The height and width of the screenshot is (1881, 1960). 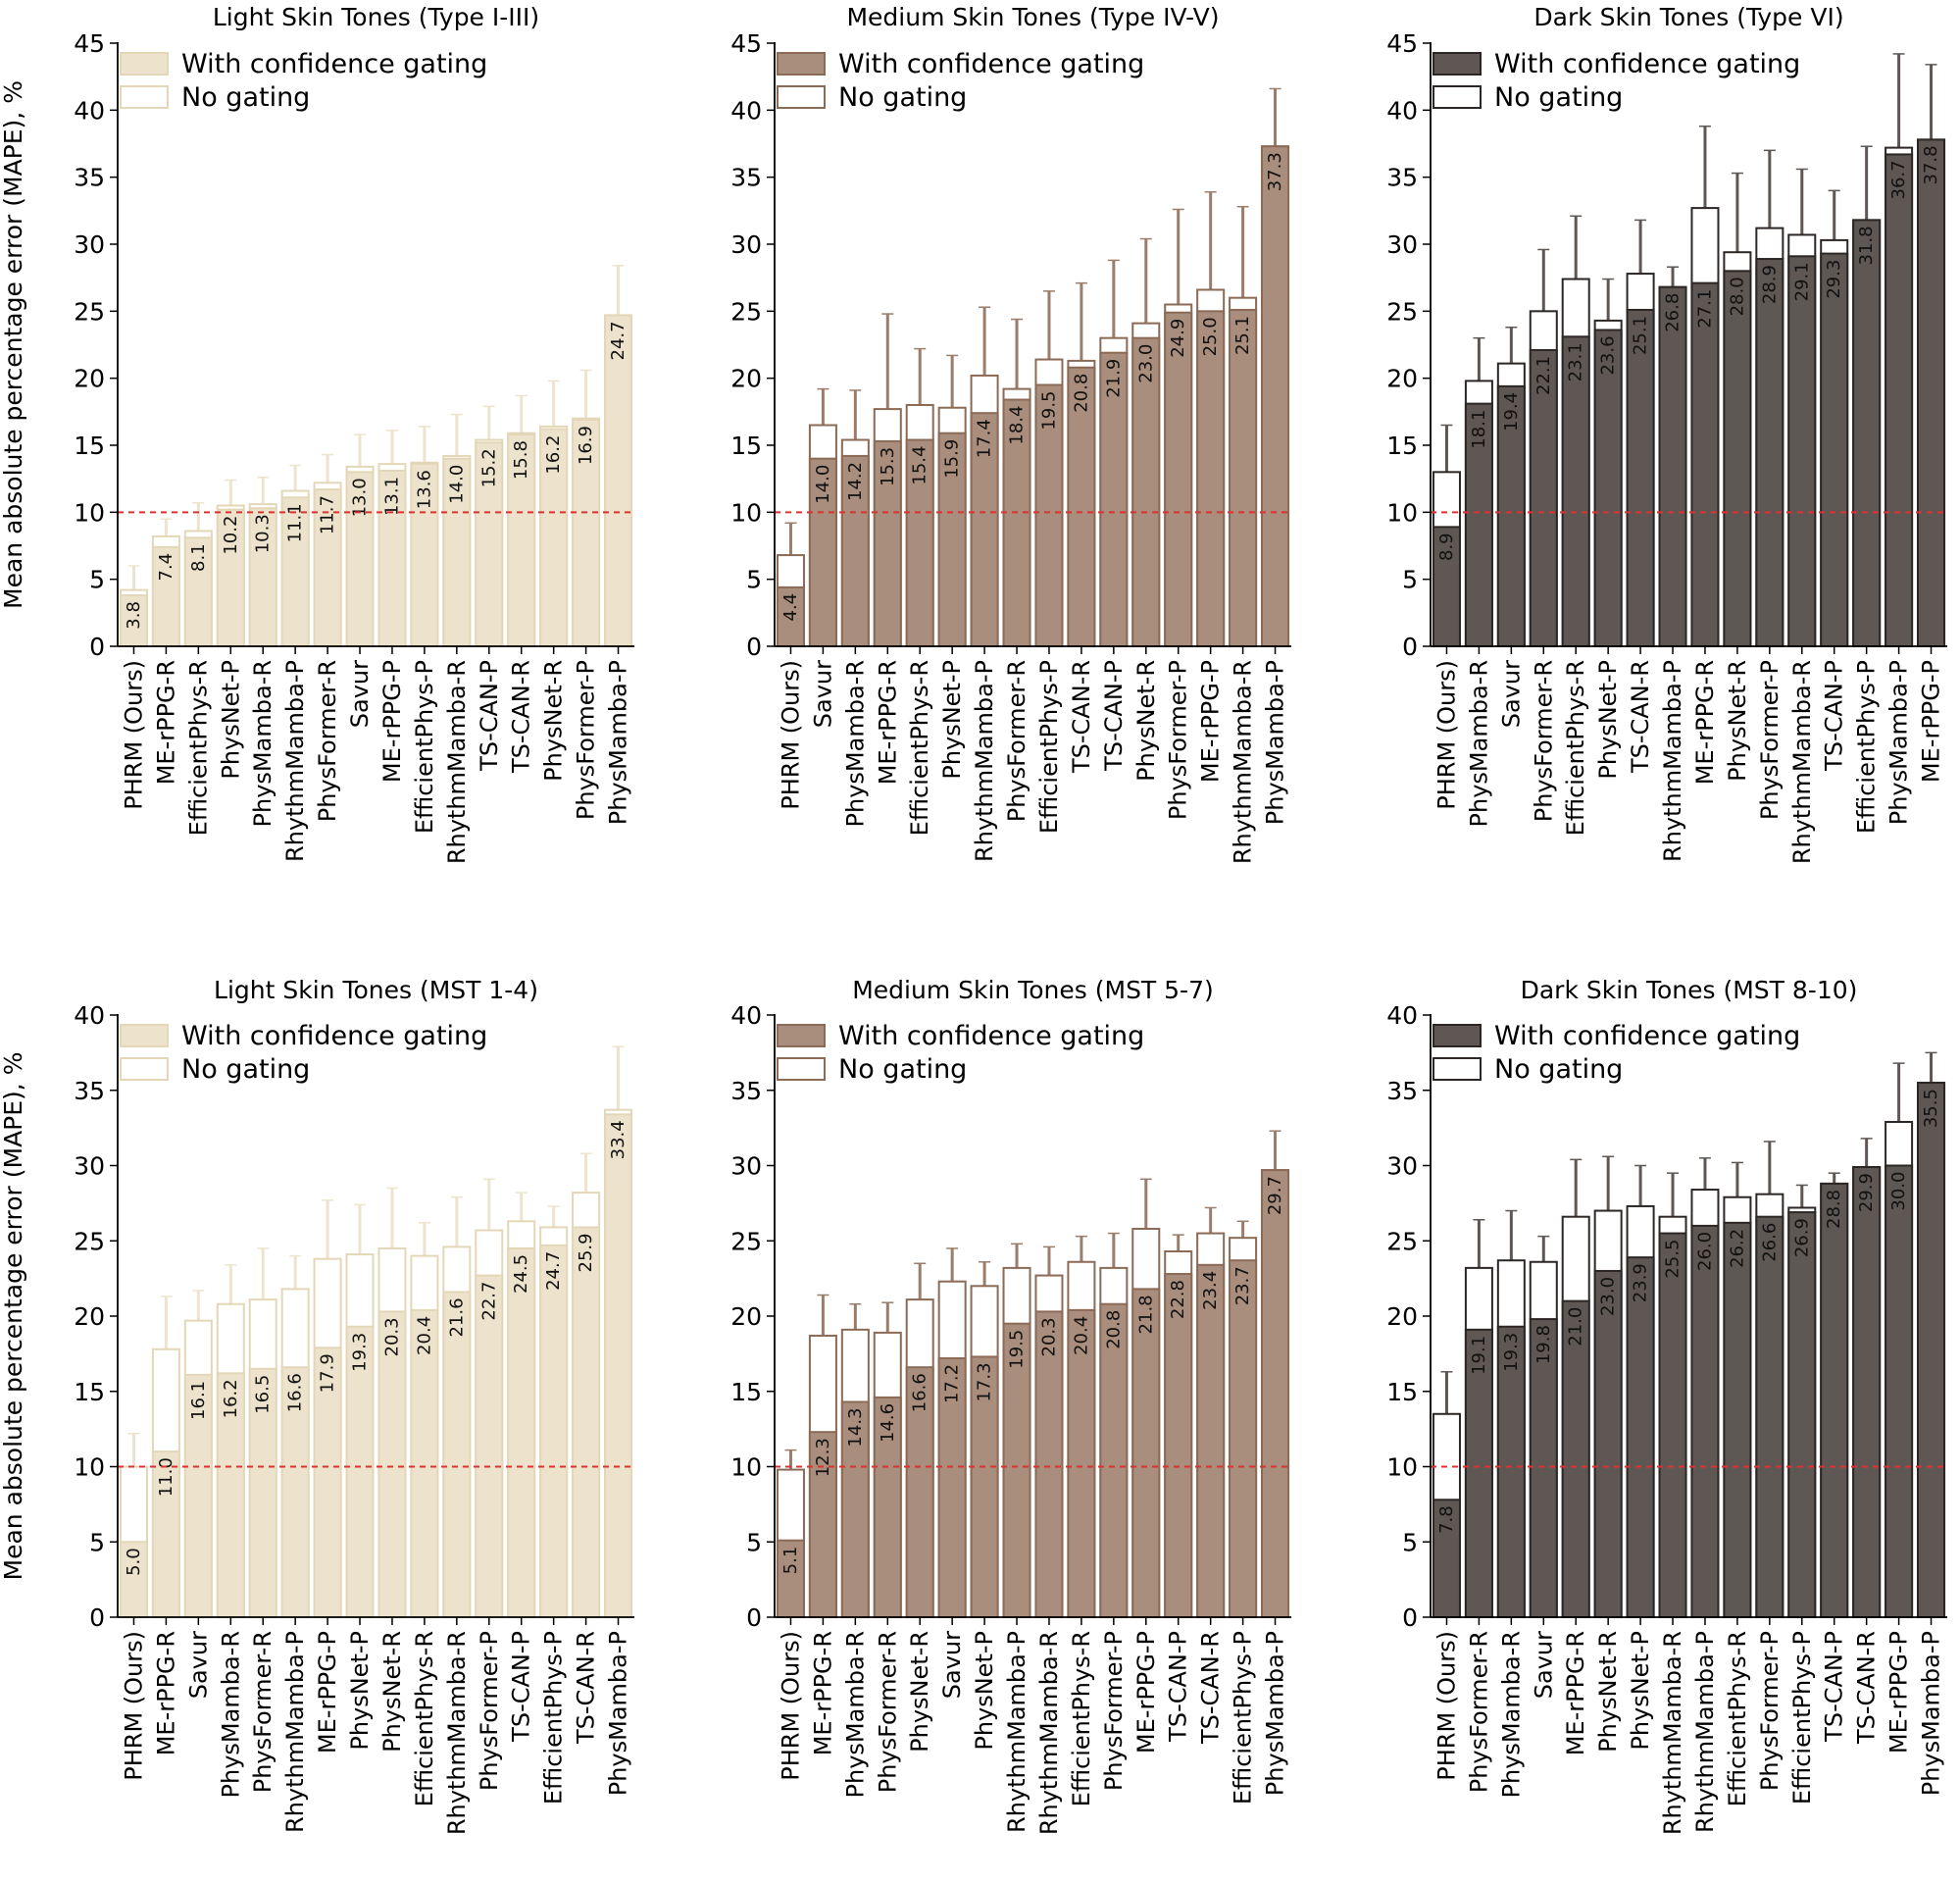 What do you see at coordinates (198, 1400) in the screenshot?
I see `bar-value-label: 16.1` at bounding box center [198, 1400].